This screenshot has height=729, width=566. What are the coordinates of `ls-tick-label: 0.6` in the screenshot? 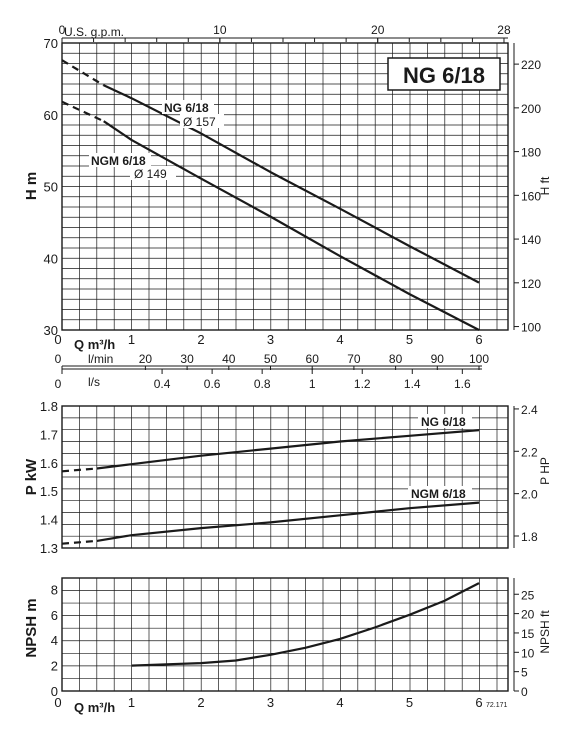 It's located at (212, 384).